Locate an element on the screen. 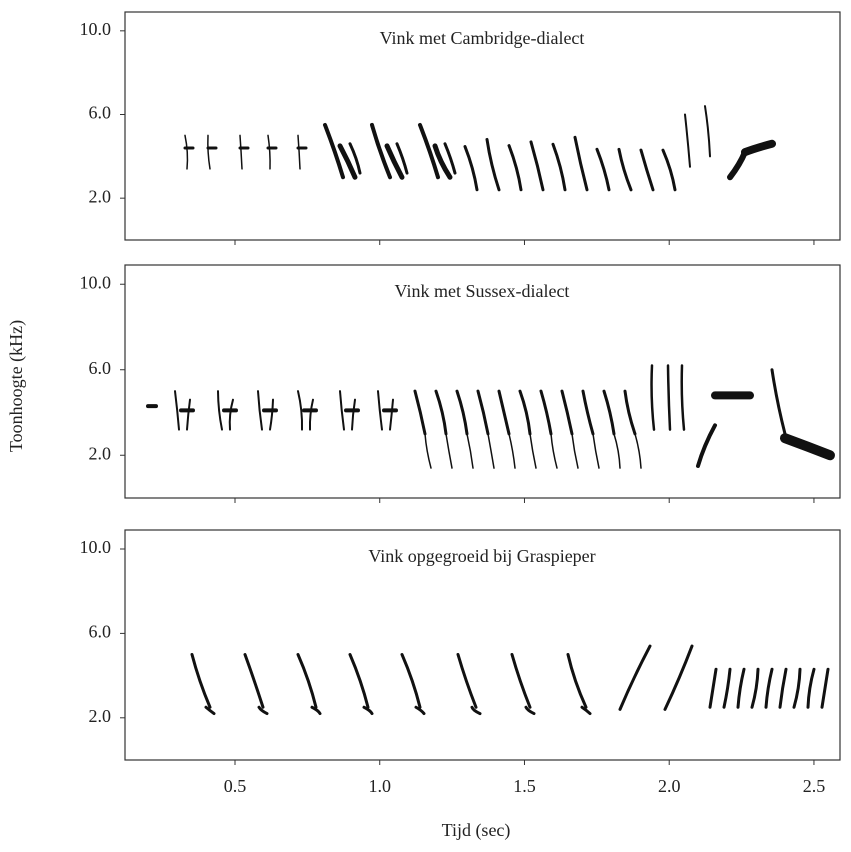 This screenshot has width=851, height=852. y-axis-label: Toonhoogte (kHz) is located at coordinates (16, 386).